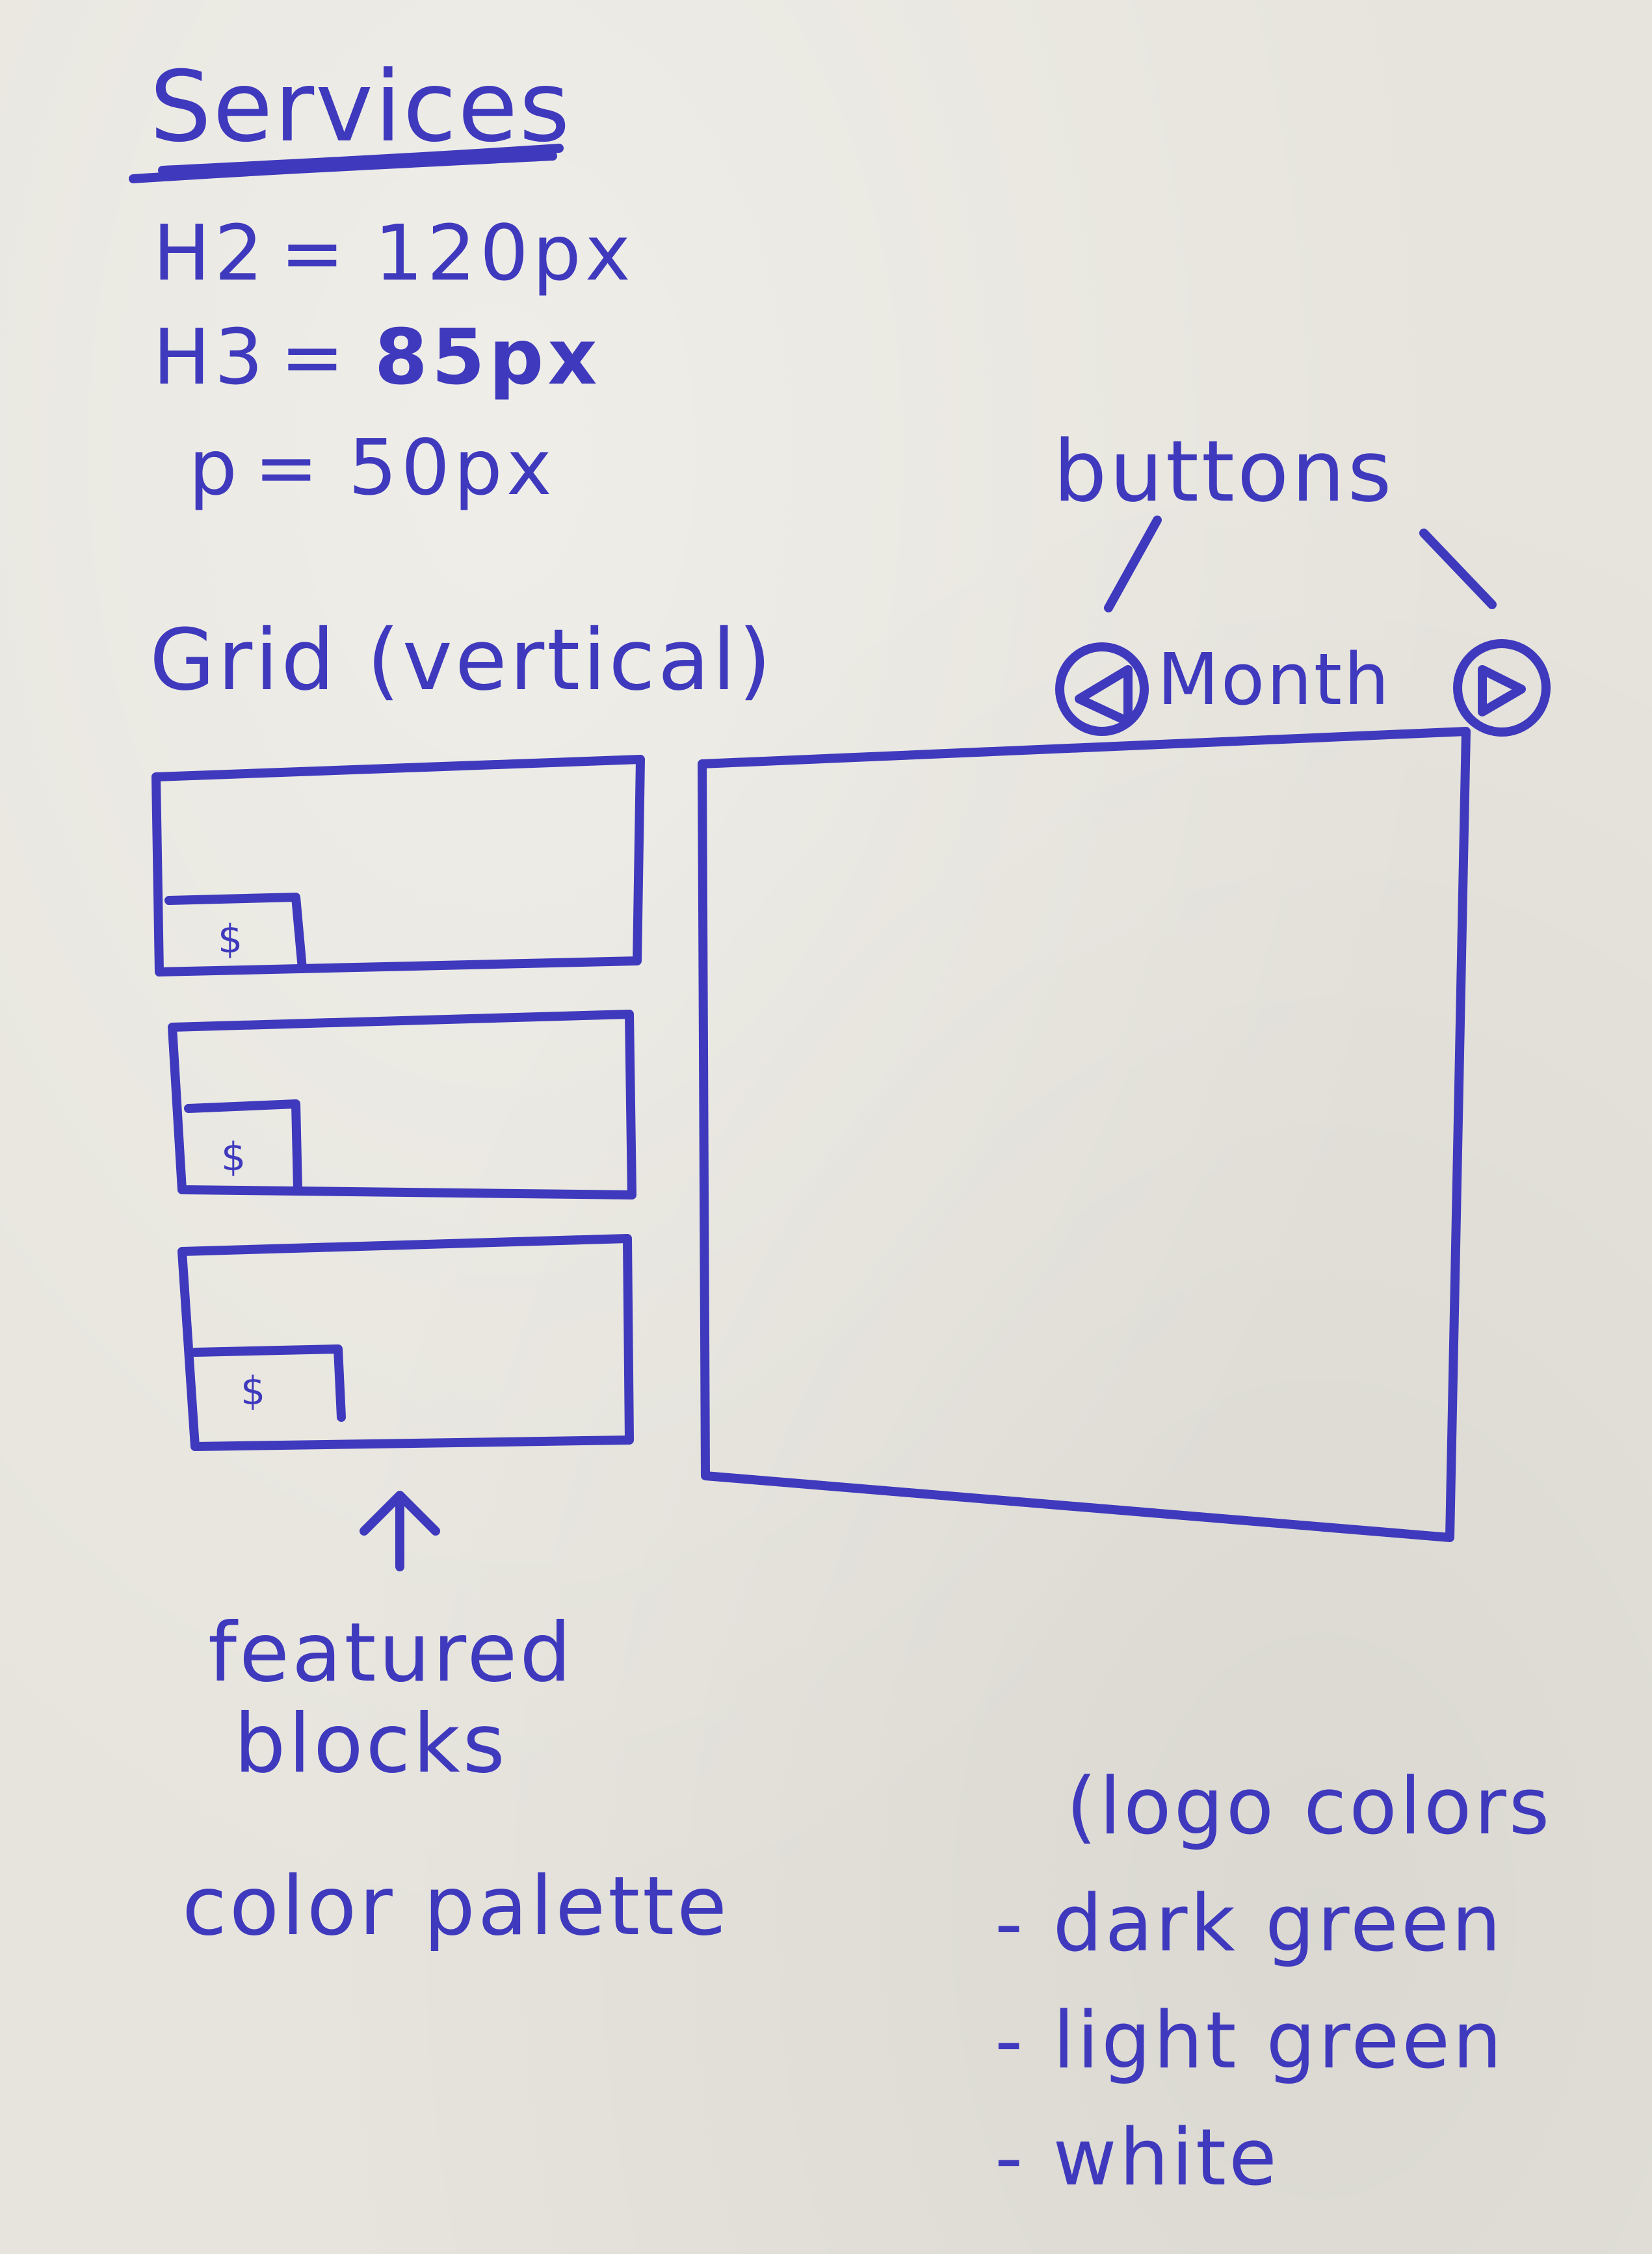  I want to click on h2-size-spec: H2 = 120px, so click(394, 253).